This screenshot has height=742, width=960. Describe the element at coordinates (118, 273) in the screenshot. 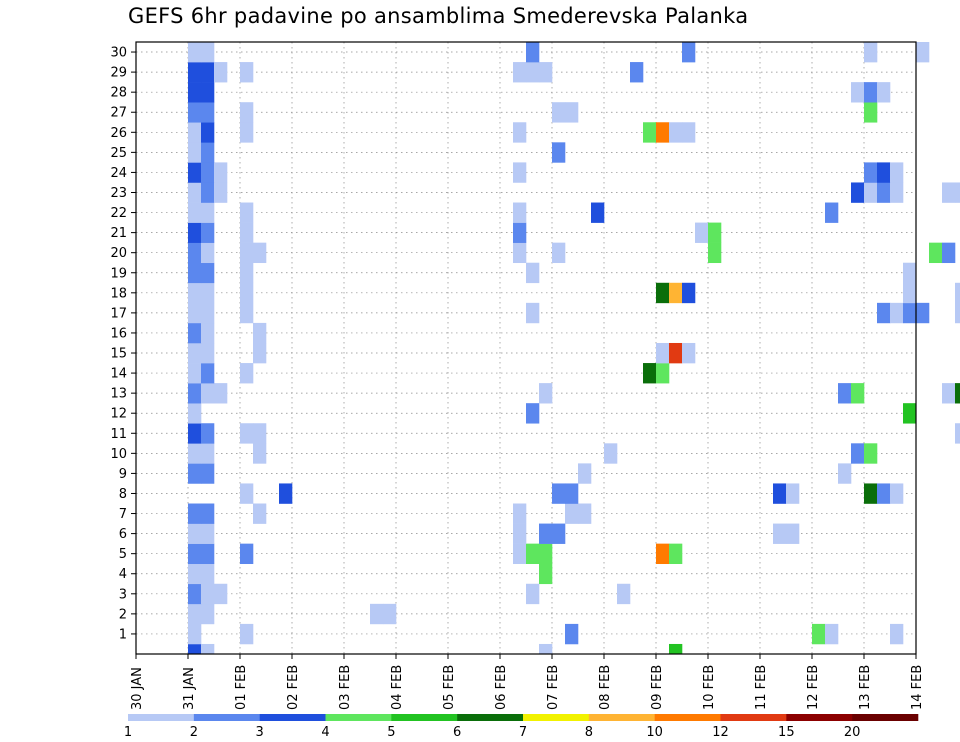

I see `y-tick-label: 19` at that location.